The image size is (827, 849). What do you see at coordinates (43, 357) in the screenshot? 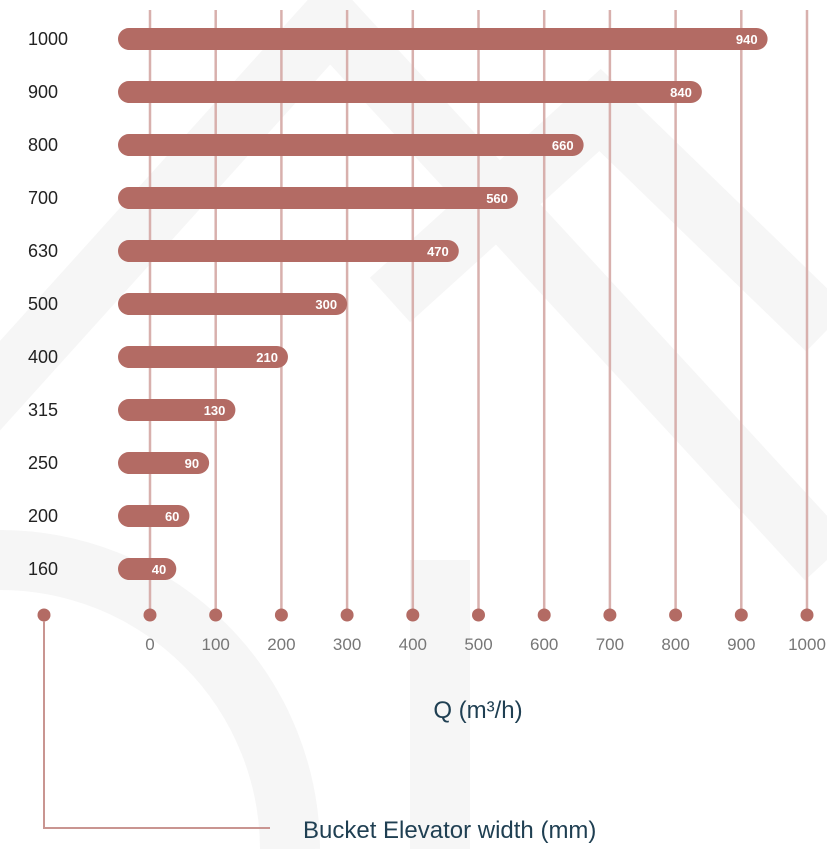
I see `category-label: 400` at bounding box center [43, 357].